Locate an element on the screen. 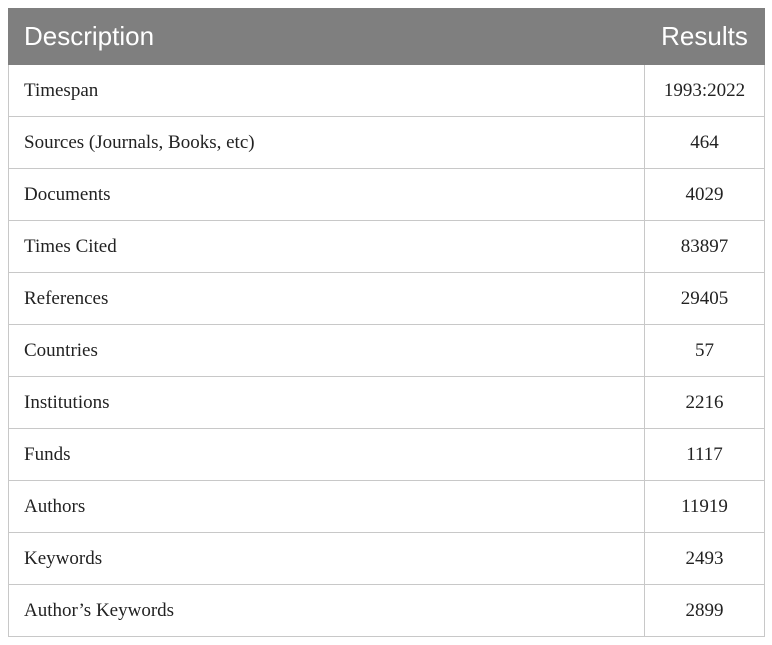  table-row: Sources (Journals, Books, etc) 464 is located at coordinates (386, 142).